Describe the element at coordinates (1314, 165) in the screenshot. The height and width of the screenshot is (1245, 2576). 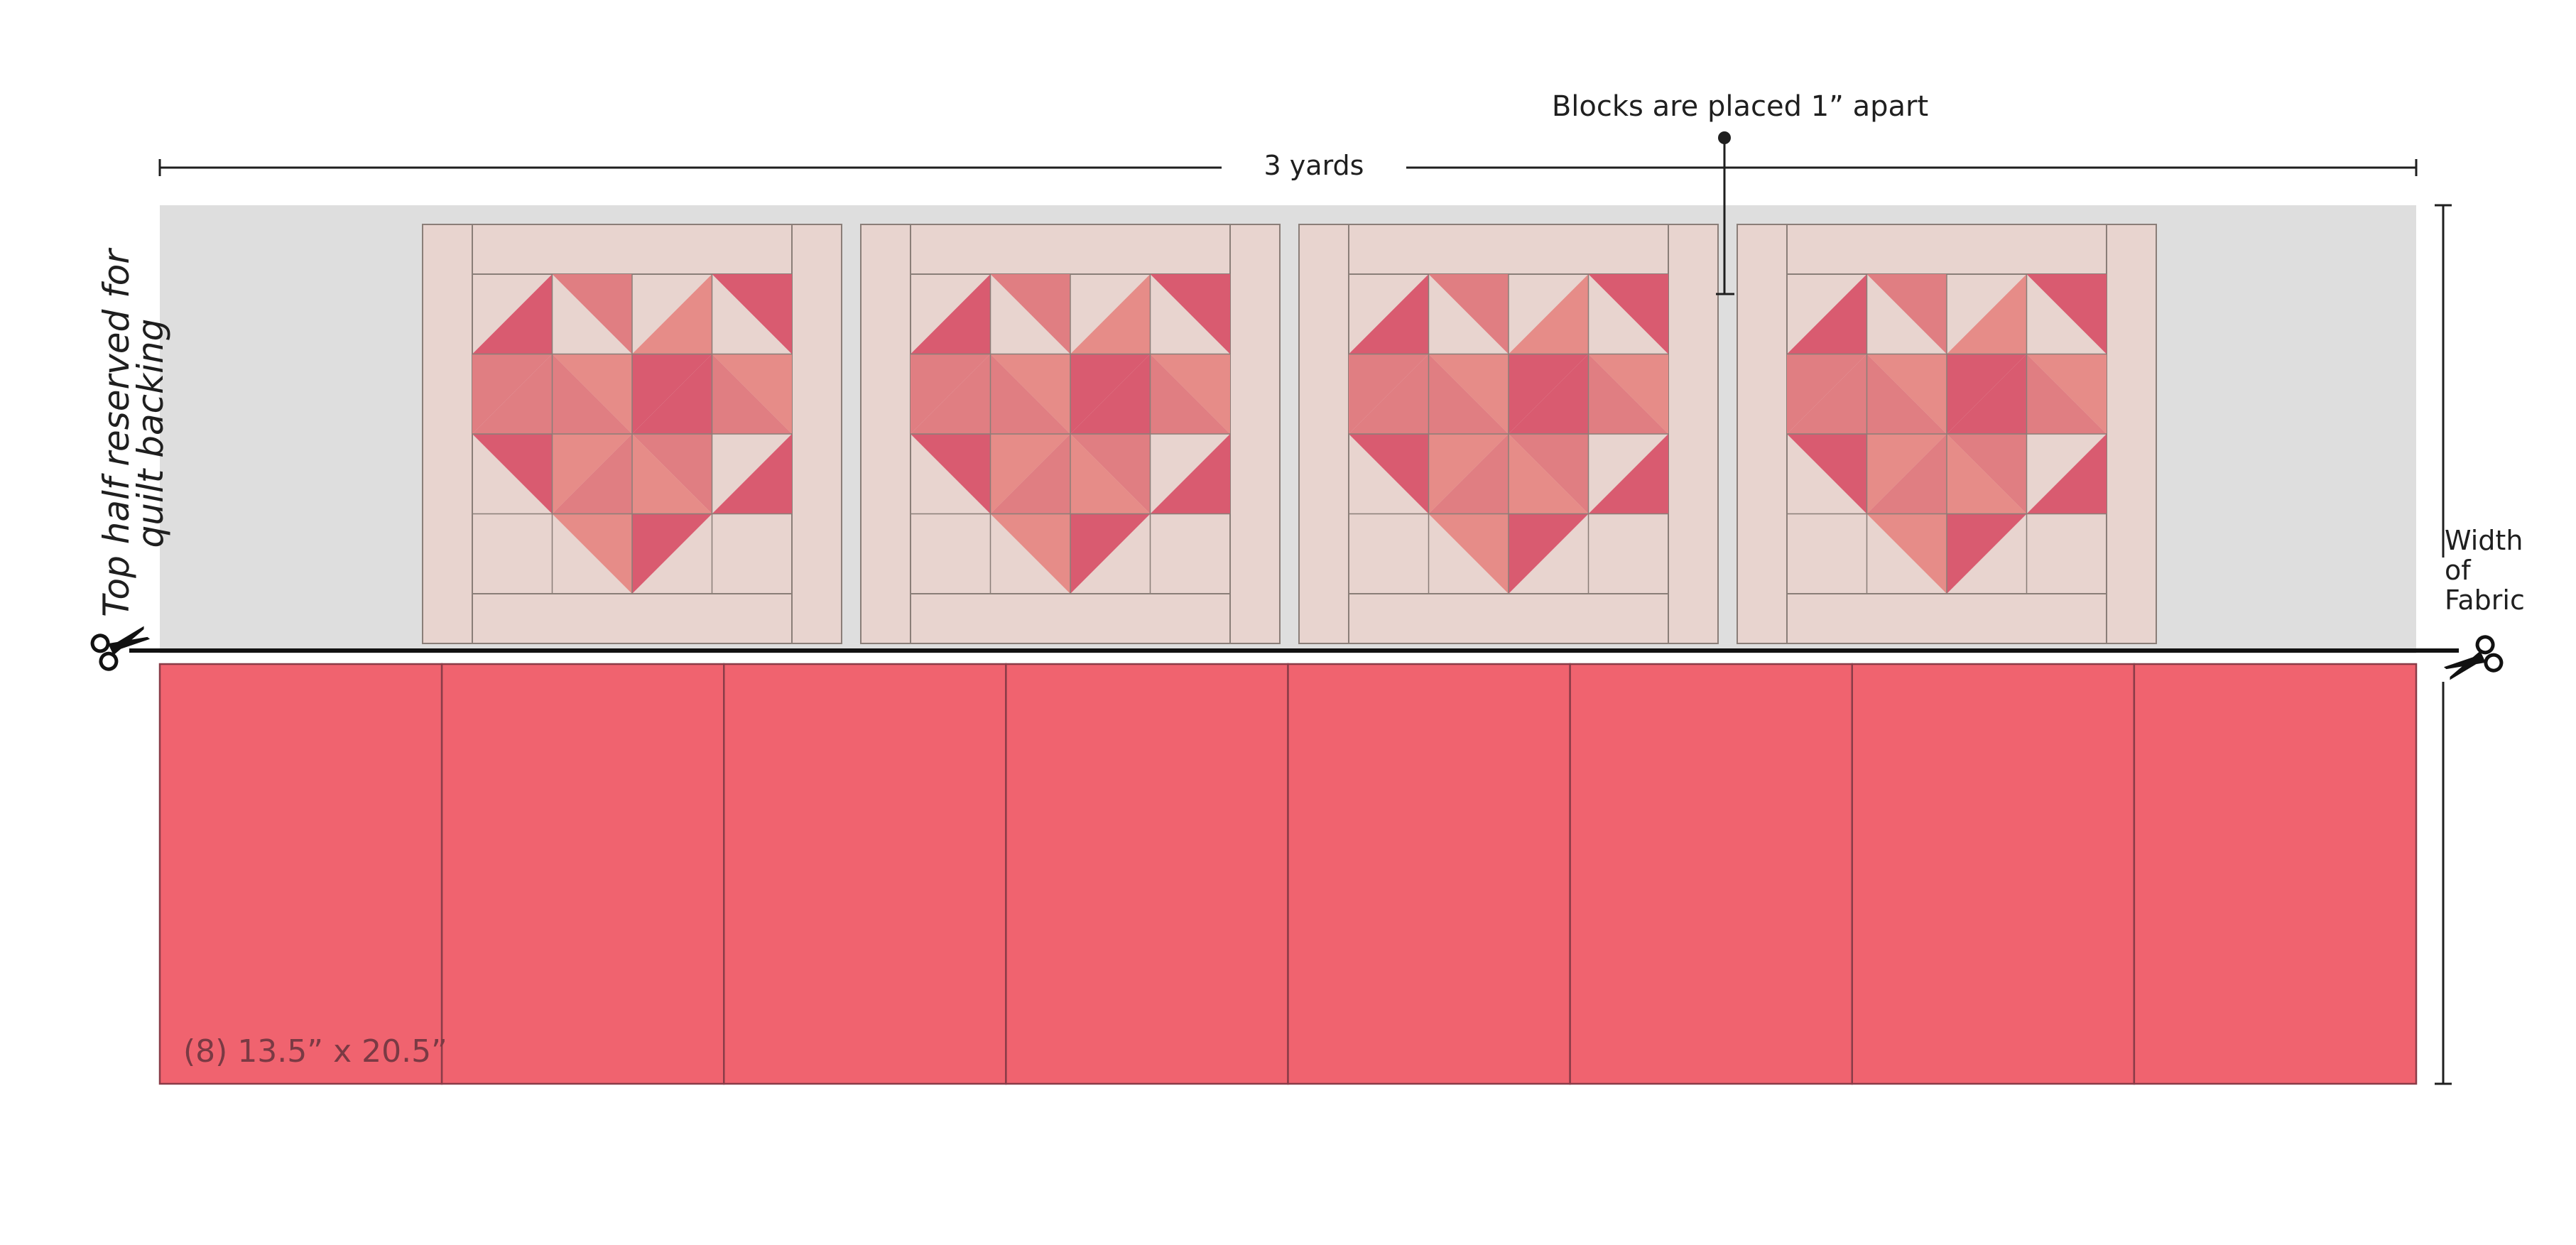
I see `fabric-length-label: 3 yards` at that location.